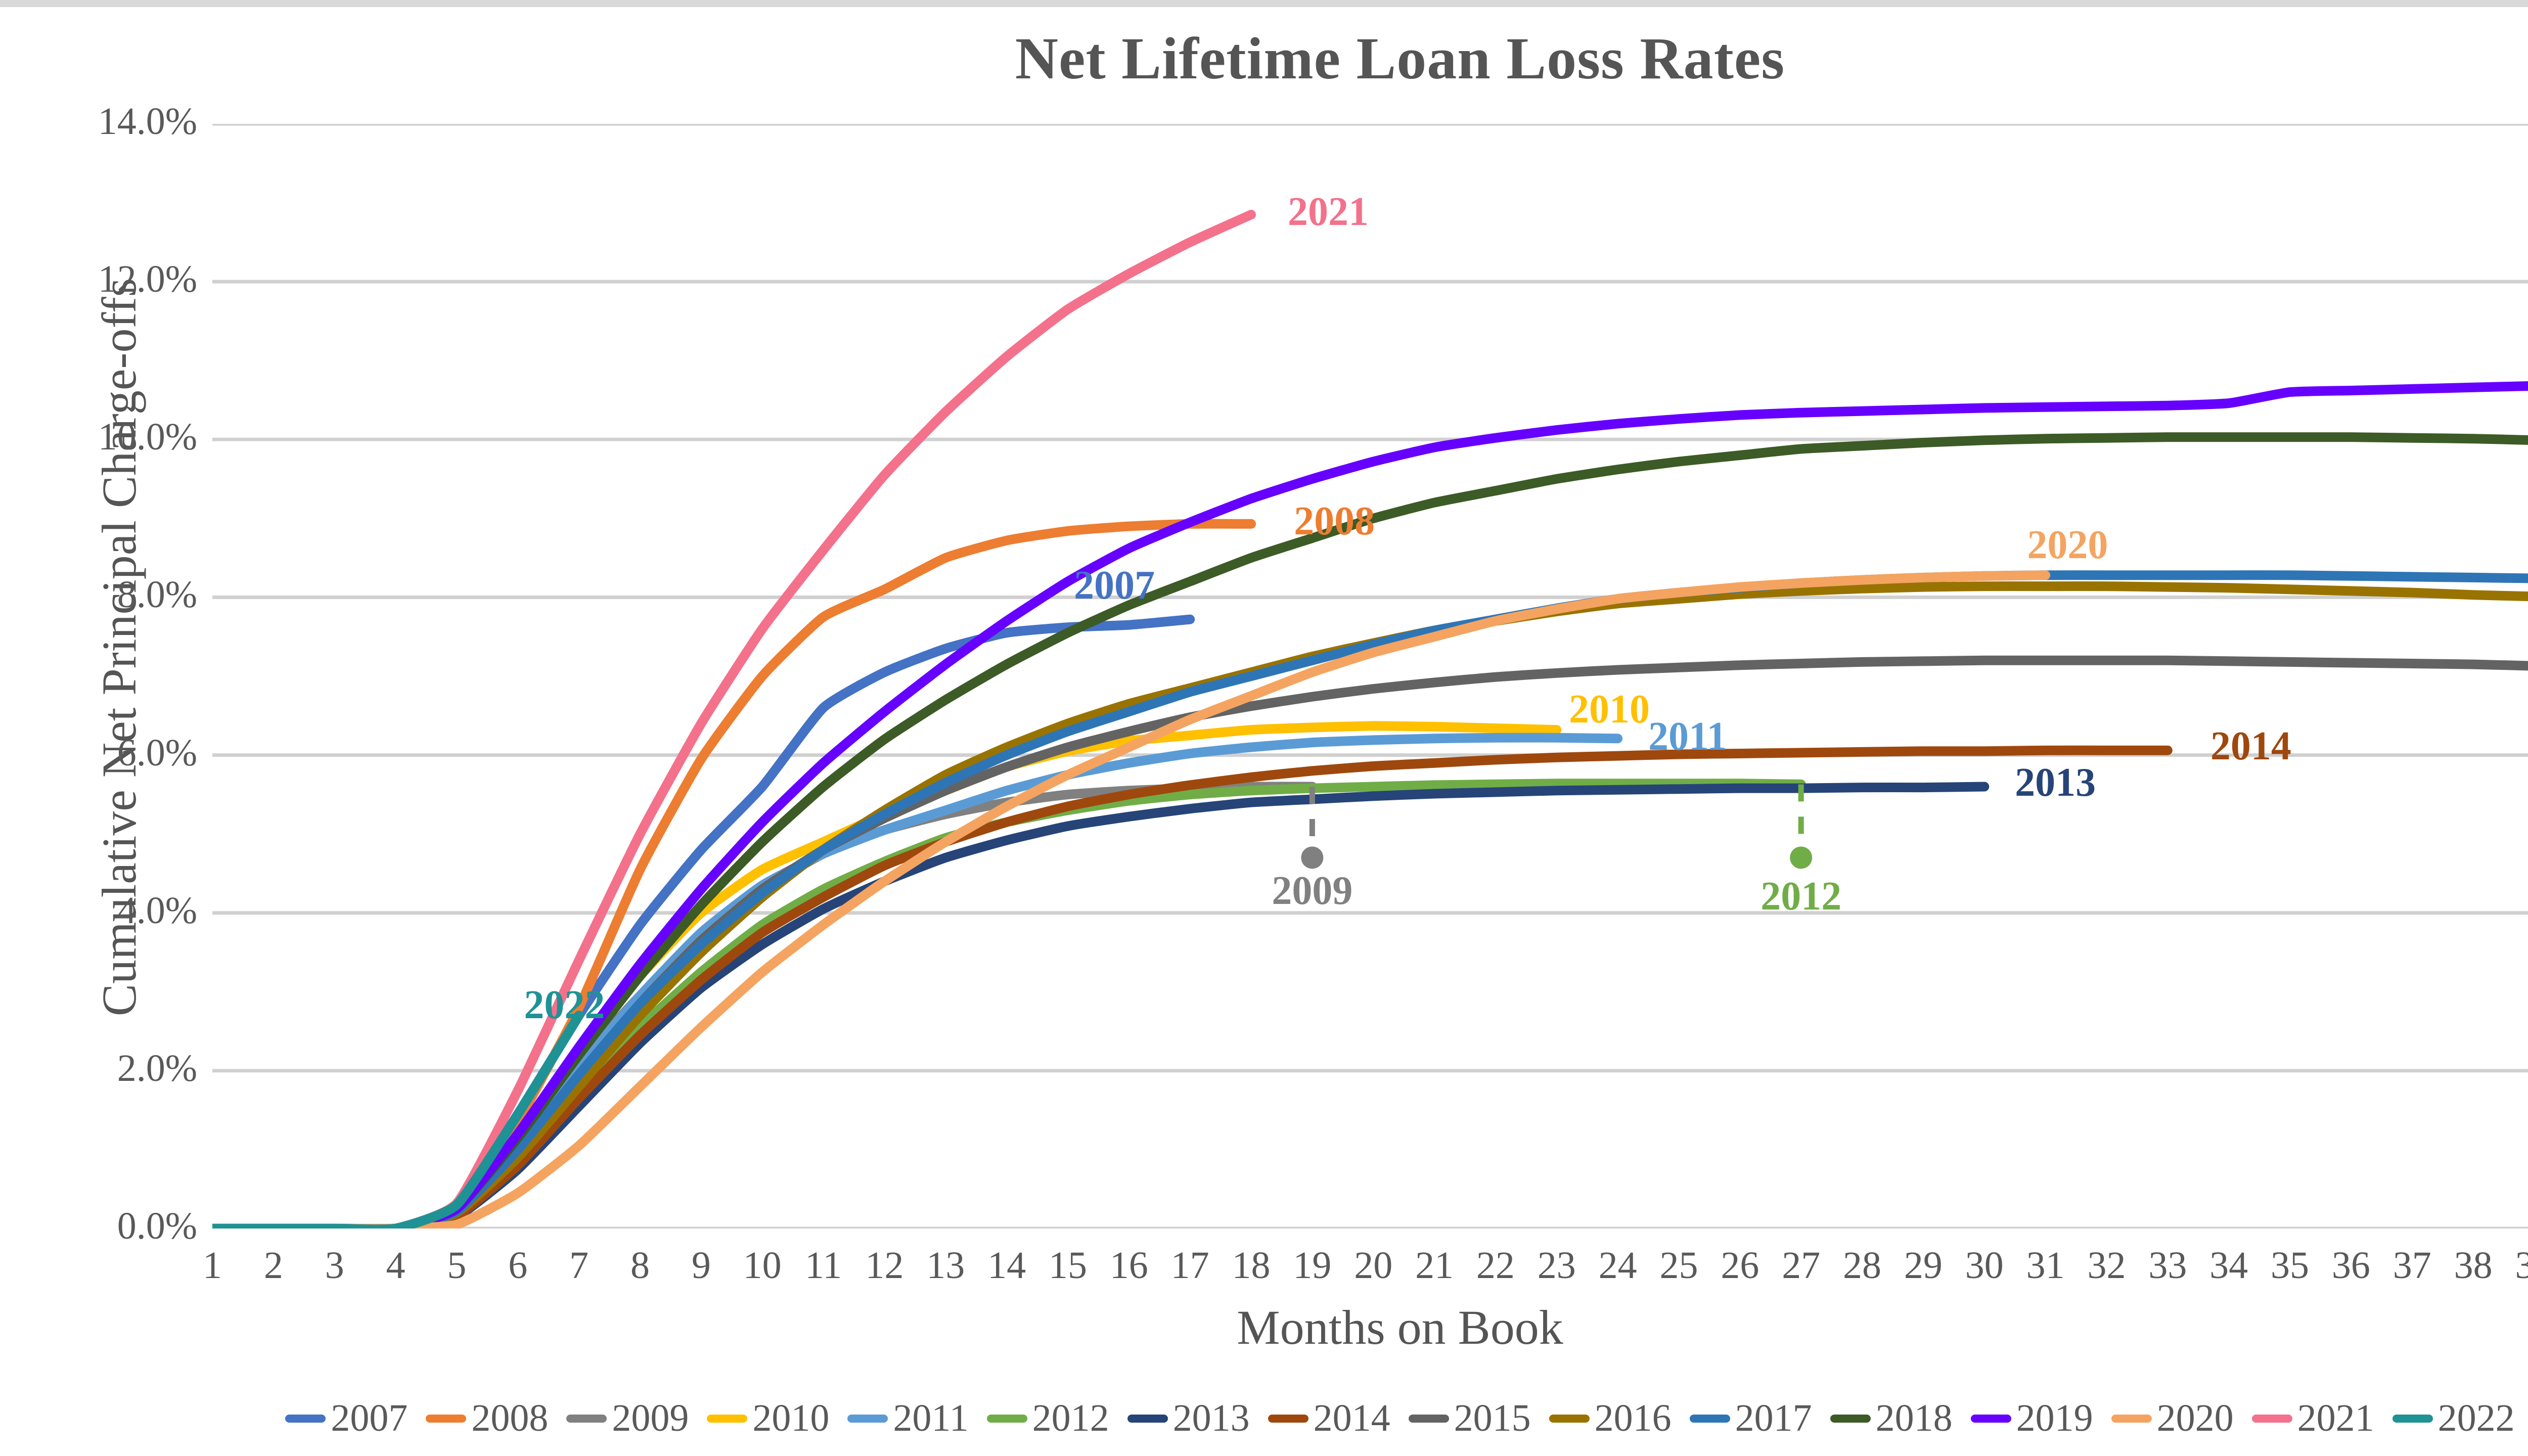  I want to click on legend-label: 2016, so click(1633, 1418).